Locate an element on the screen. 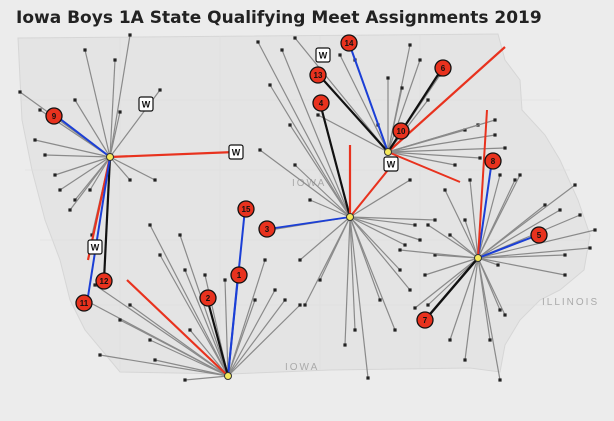 The width and height of the screenshot is (614, 421). marker-1: 1 is located at coordinates (239, 275).